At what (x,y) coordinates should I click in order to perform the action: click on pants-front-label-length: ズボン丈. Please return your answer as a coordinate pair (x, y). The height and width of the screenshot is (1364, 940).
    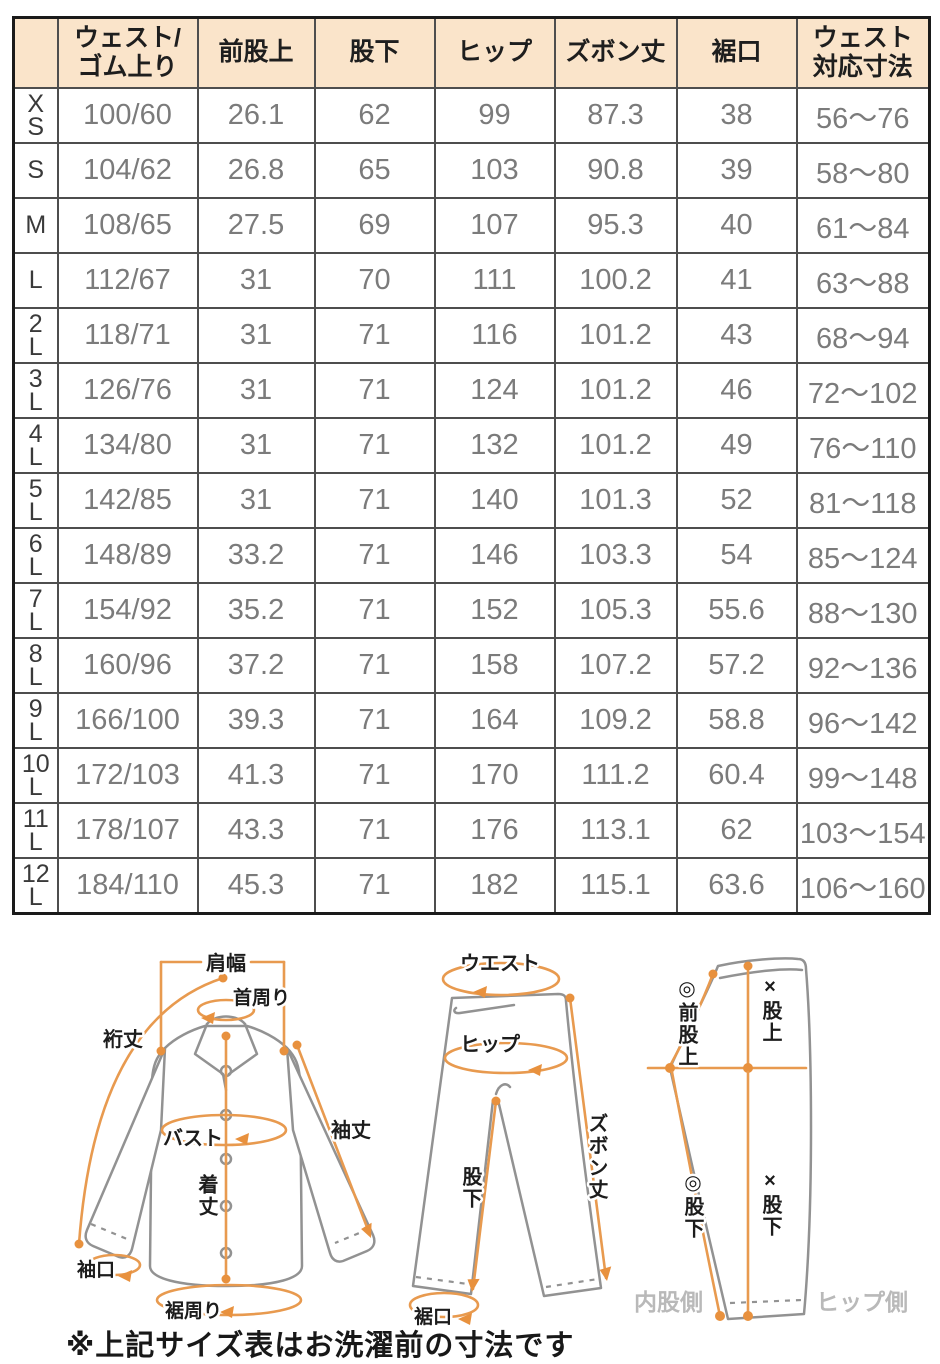
    Looking at the image, I should click on (596, 1156).